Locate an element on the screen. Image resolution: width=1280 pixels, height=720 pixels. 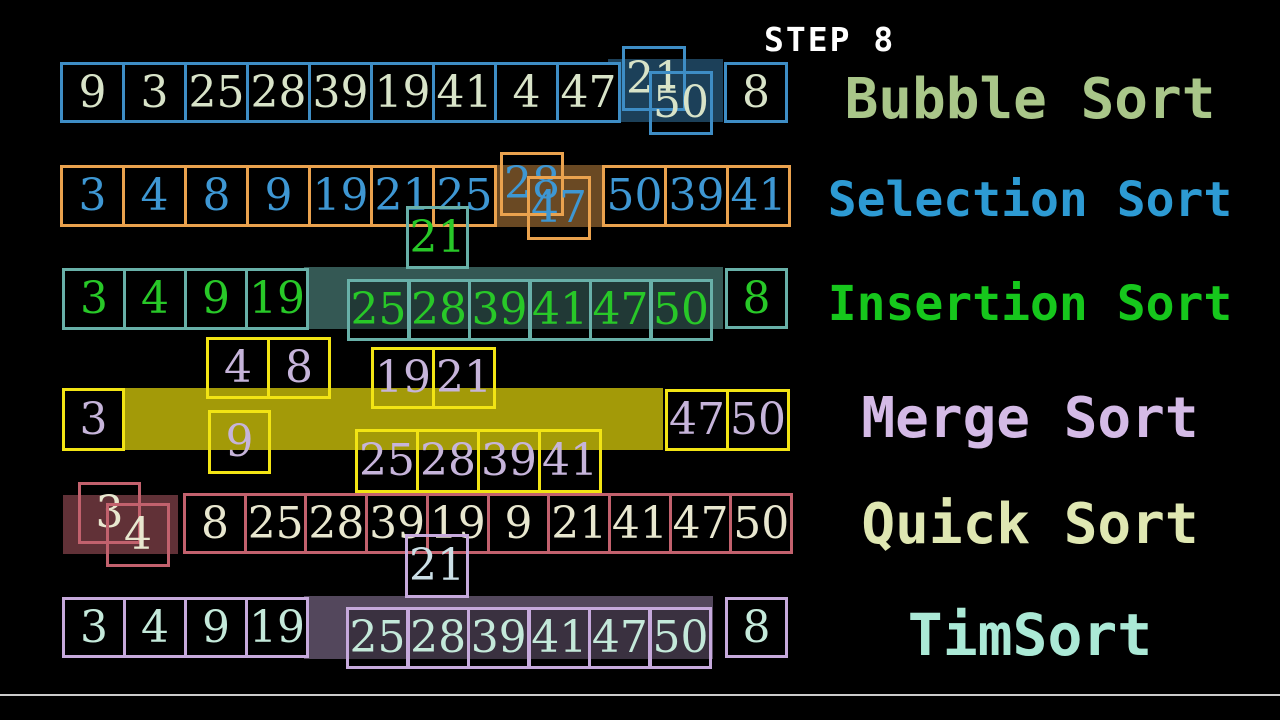
swap-cell-raised: 28 is located at coordinates (532, 184).